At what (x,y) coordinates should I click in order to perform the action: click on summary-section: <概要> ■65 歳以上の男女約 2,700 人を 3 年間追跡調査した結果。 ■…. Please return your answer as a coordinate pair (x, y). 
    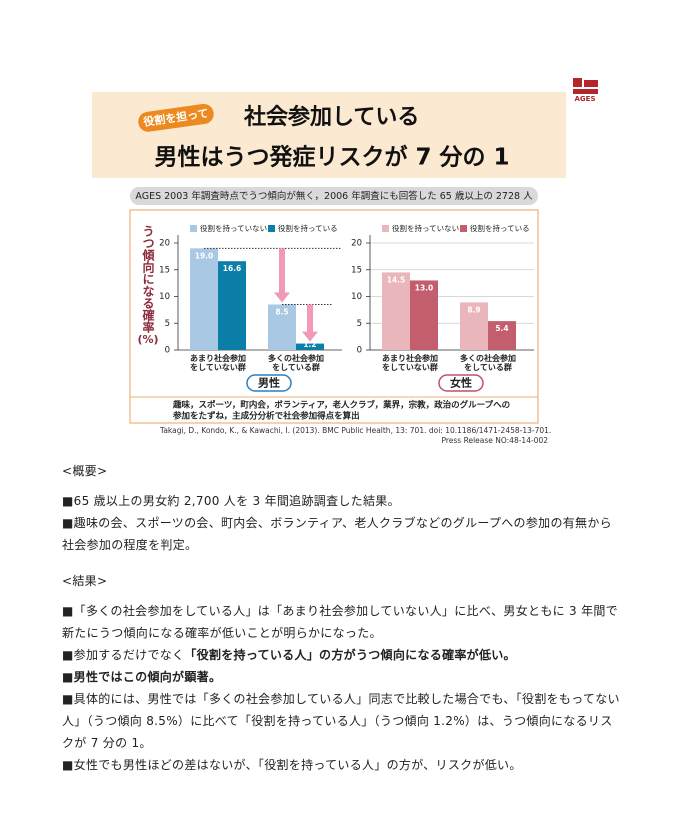
    Looking at the image, I should click on (342, 508).